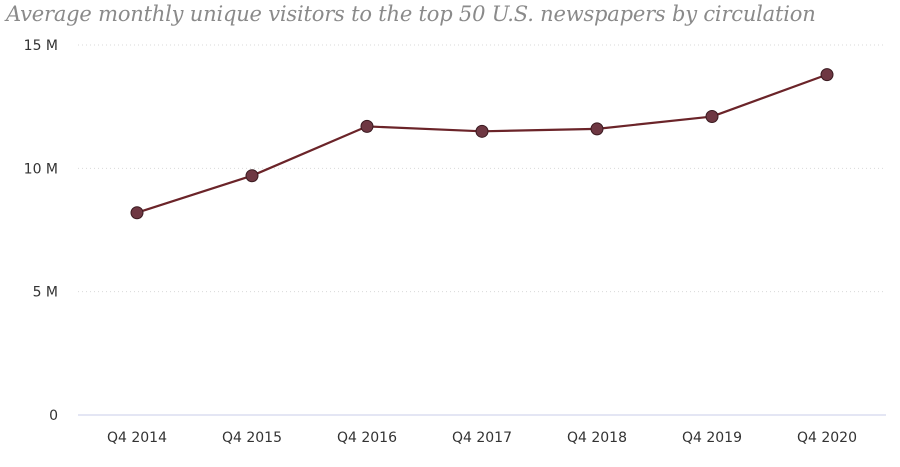  Describe the element at coordinates (41, 231) in the screenshot. I see `y-axis: 0 5 M 10 M 15 M` at that location.